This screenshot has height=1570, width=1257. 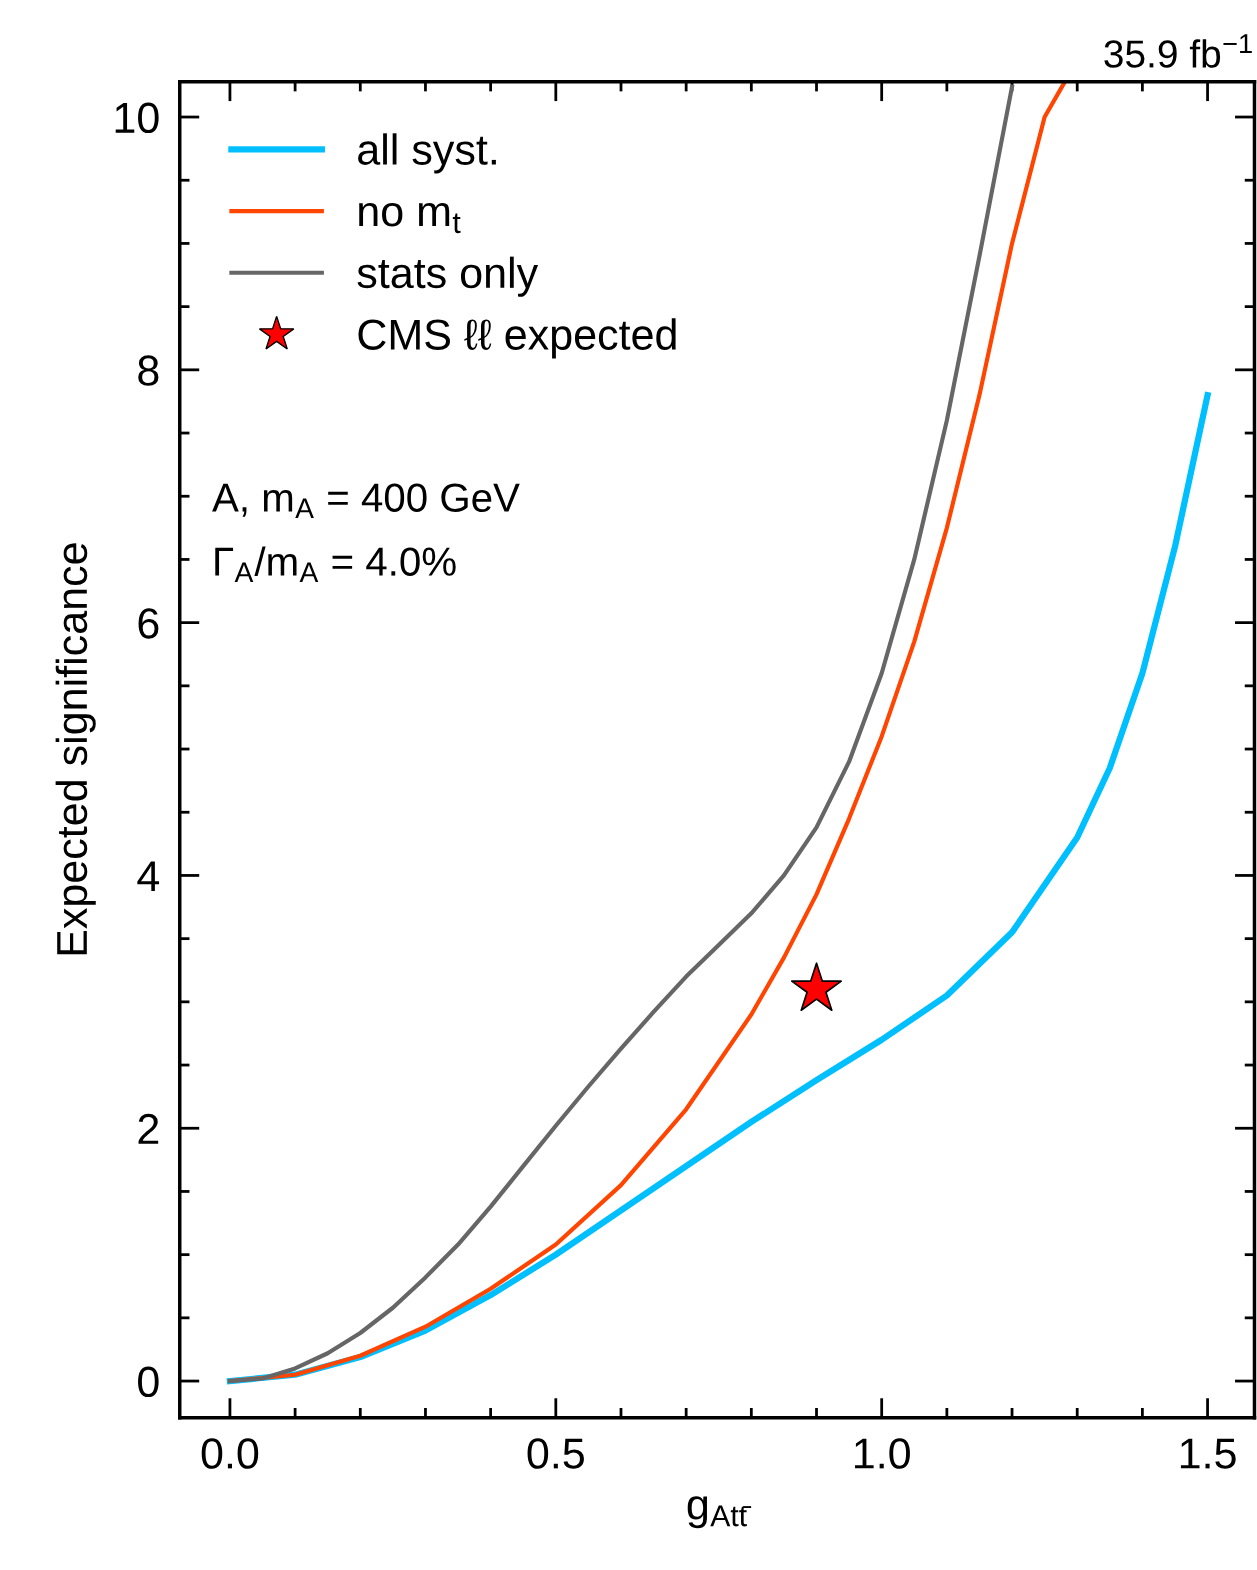 I want to click on y-tick-label: 6, so click(x=148, y=623).